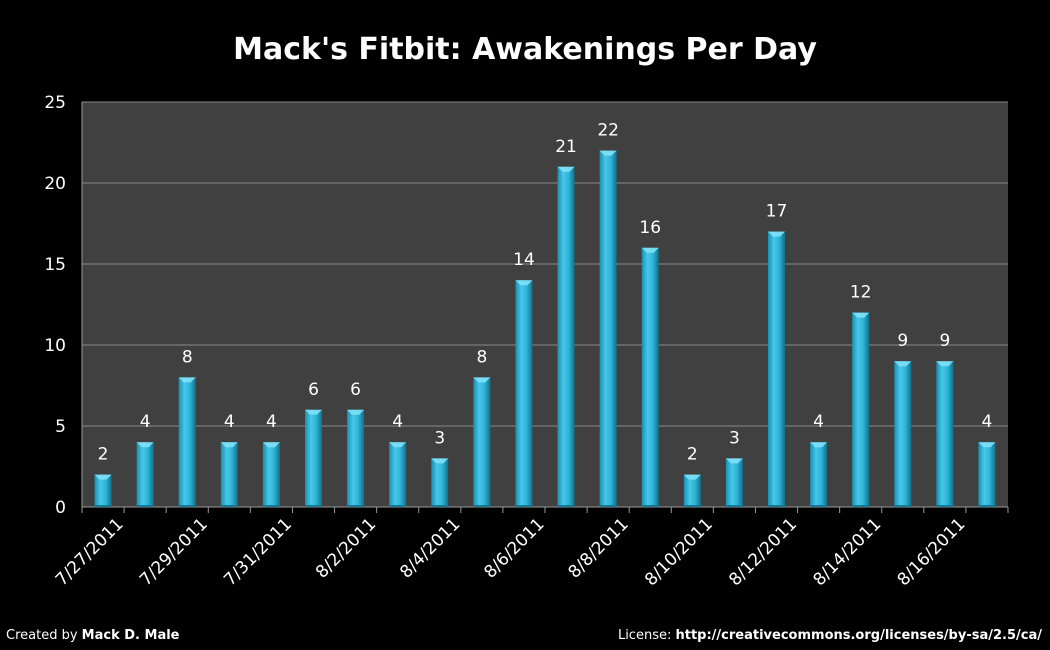 This screenshot has width=1050, height=650. What do you see at coordinates (130, 635) in the screenshot?
I see `footer-credit-name: Mack D. Male` at bounding box center [130, 635].